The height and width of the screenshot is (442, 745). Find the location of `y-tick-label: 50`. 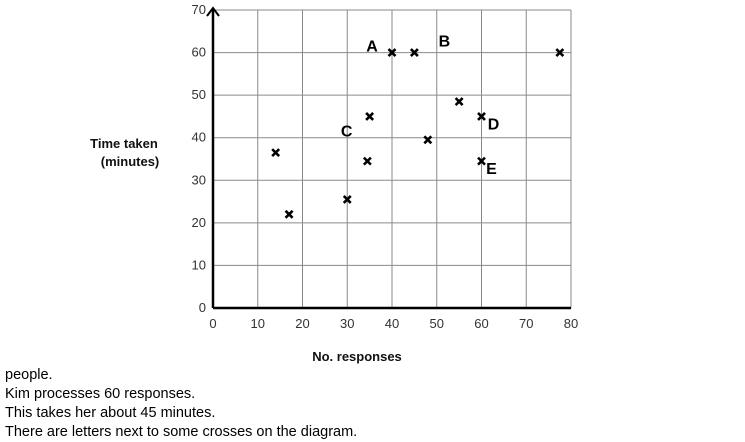

y-tick-label: 50 is located at coordinates (199, 94).